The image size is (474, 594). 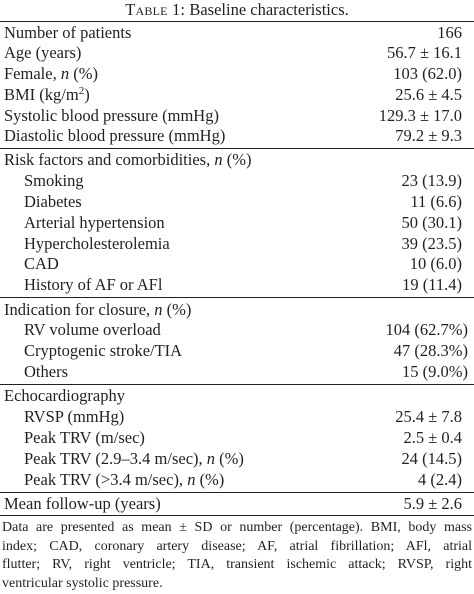 What do you see at coordinates (269, 9) in the screenshot?
I see `caption-text: Baseline characteristics.` at bounding box center [269, 9].